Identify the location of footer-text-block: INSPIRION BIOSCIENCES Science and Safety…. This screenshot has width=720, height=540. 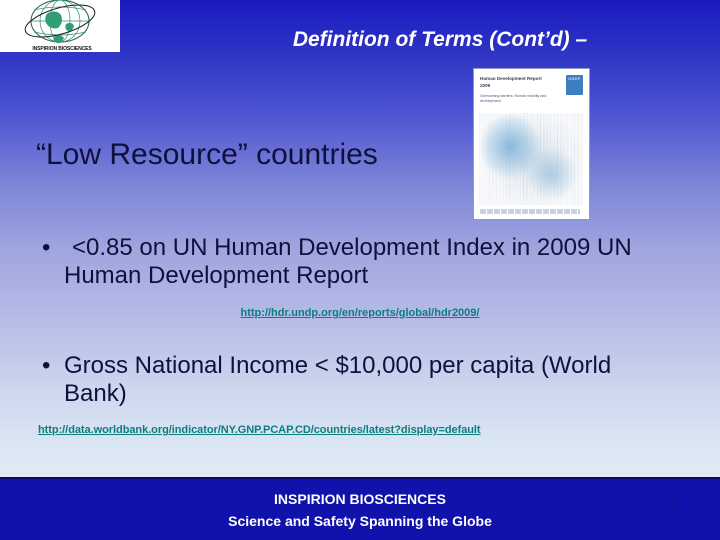
(360, 510).